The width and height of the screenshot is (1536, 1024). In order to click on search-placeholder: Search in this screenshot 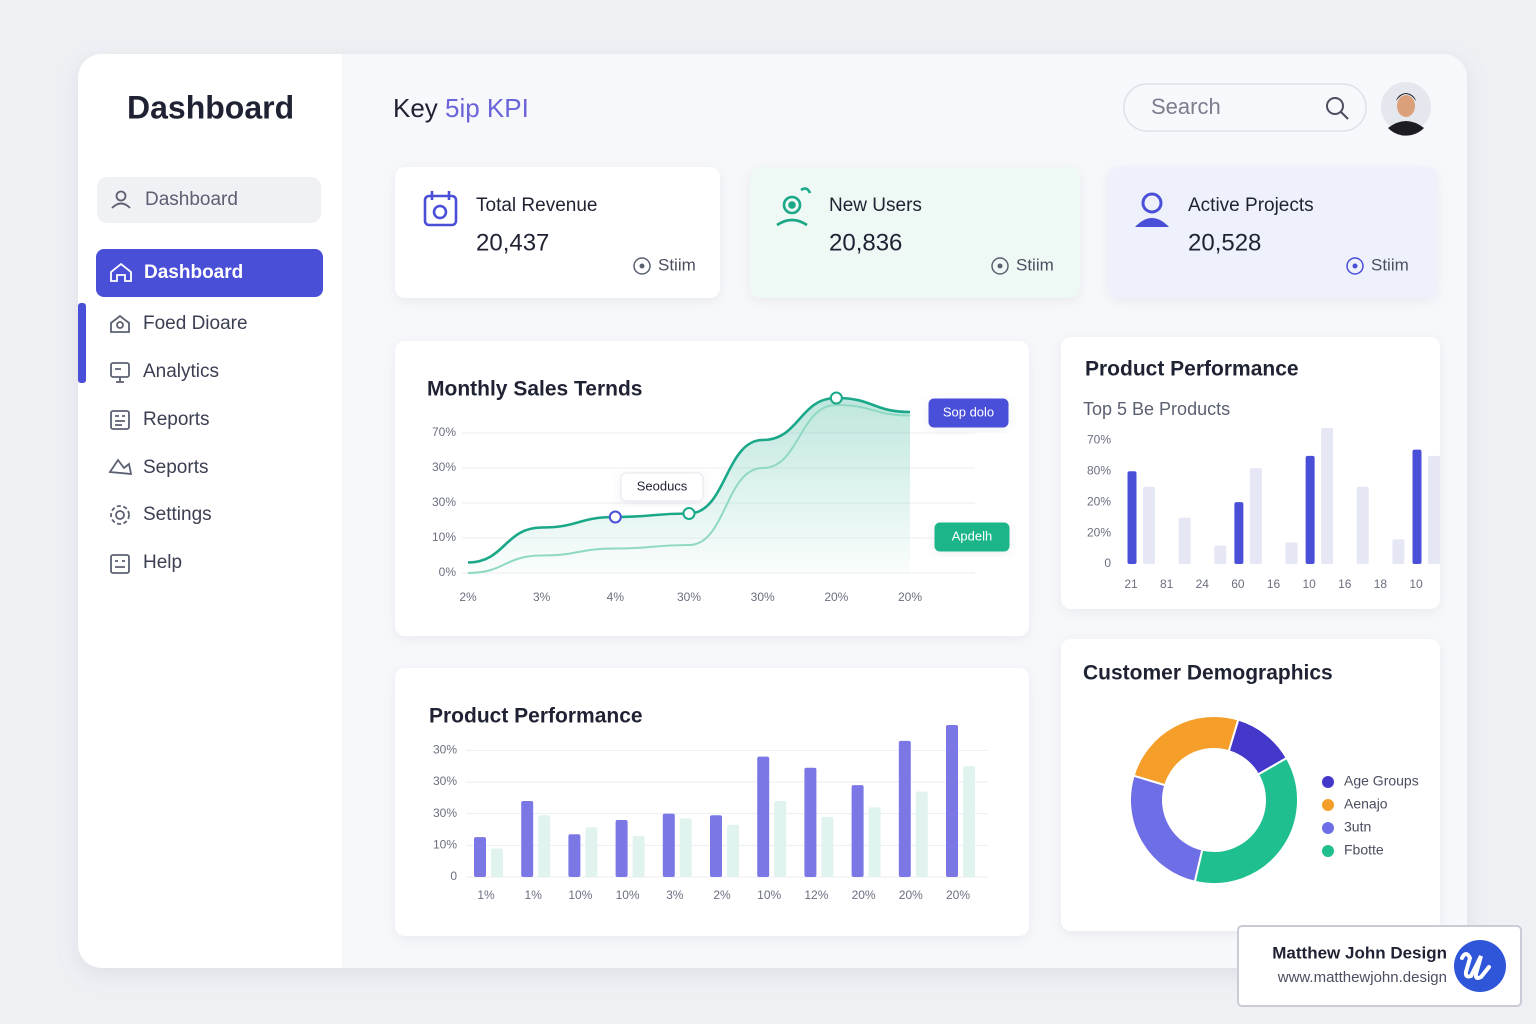, I will do `click(1186, 106)`.